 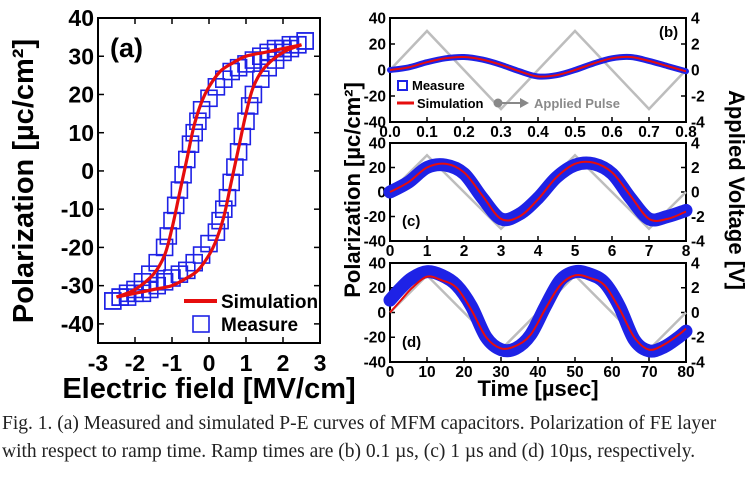 What do you see at coordinates (77, 209) in the screenshot?
I see `y-tick-label: -10` at bounding box center [77, 209].